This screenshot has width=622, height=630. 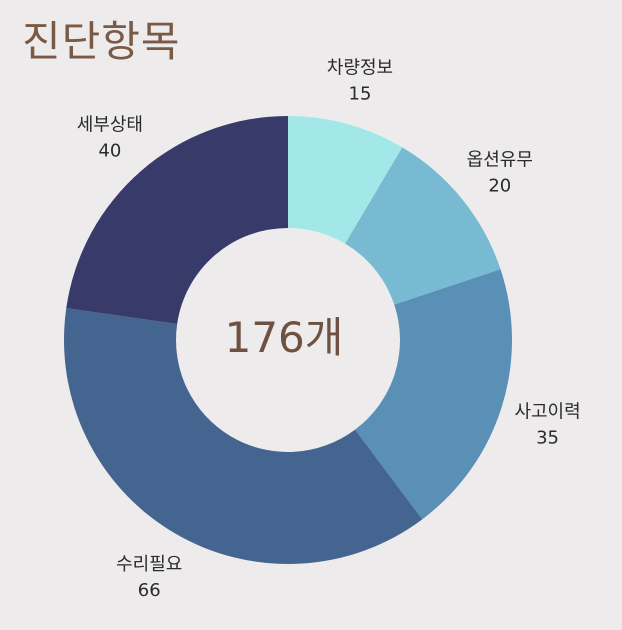 What do you see at coordinates (547, 411) in the screenshot?
I see `slice-label-3: 사고이력` at bounding box center [547, 411].